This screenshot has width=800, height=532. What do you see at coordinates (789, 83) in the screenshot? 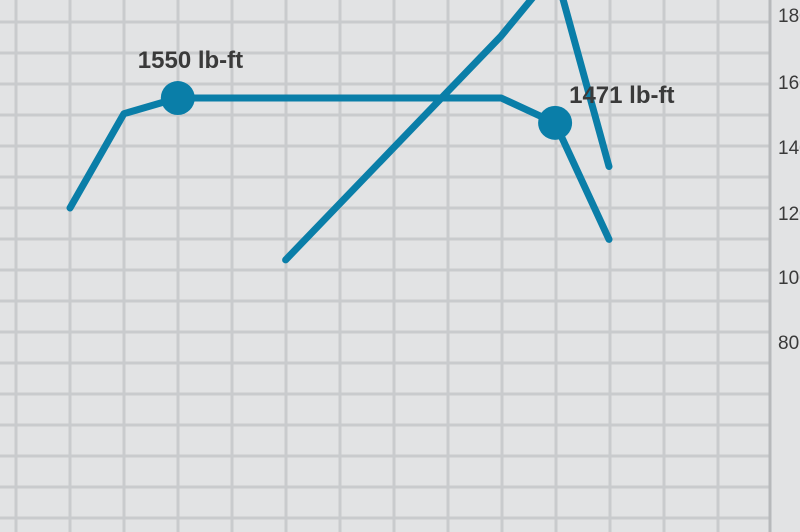
I see `y-tick-label: 160` at bounding box center [789, 83].